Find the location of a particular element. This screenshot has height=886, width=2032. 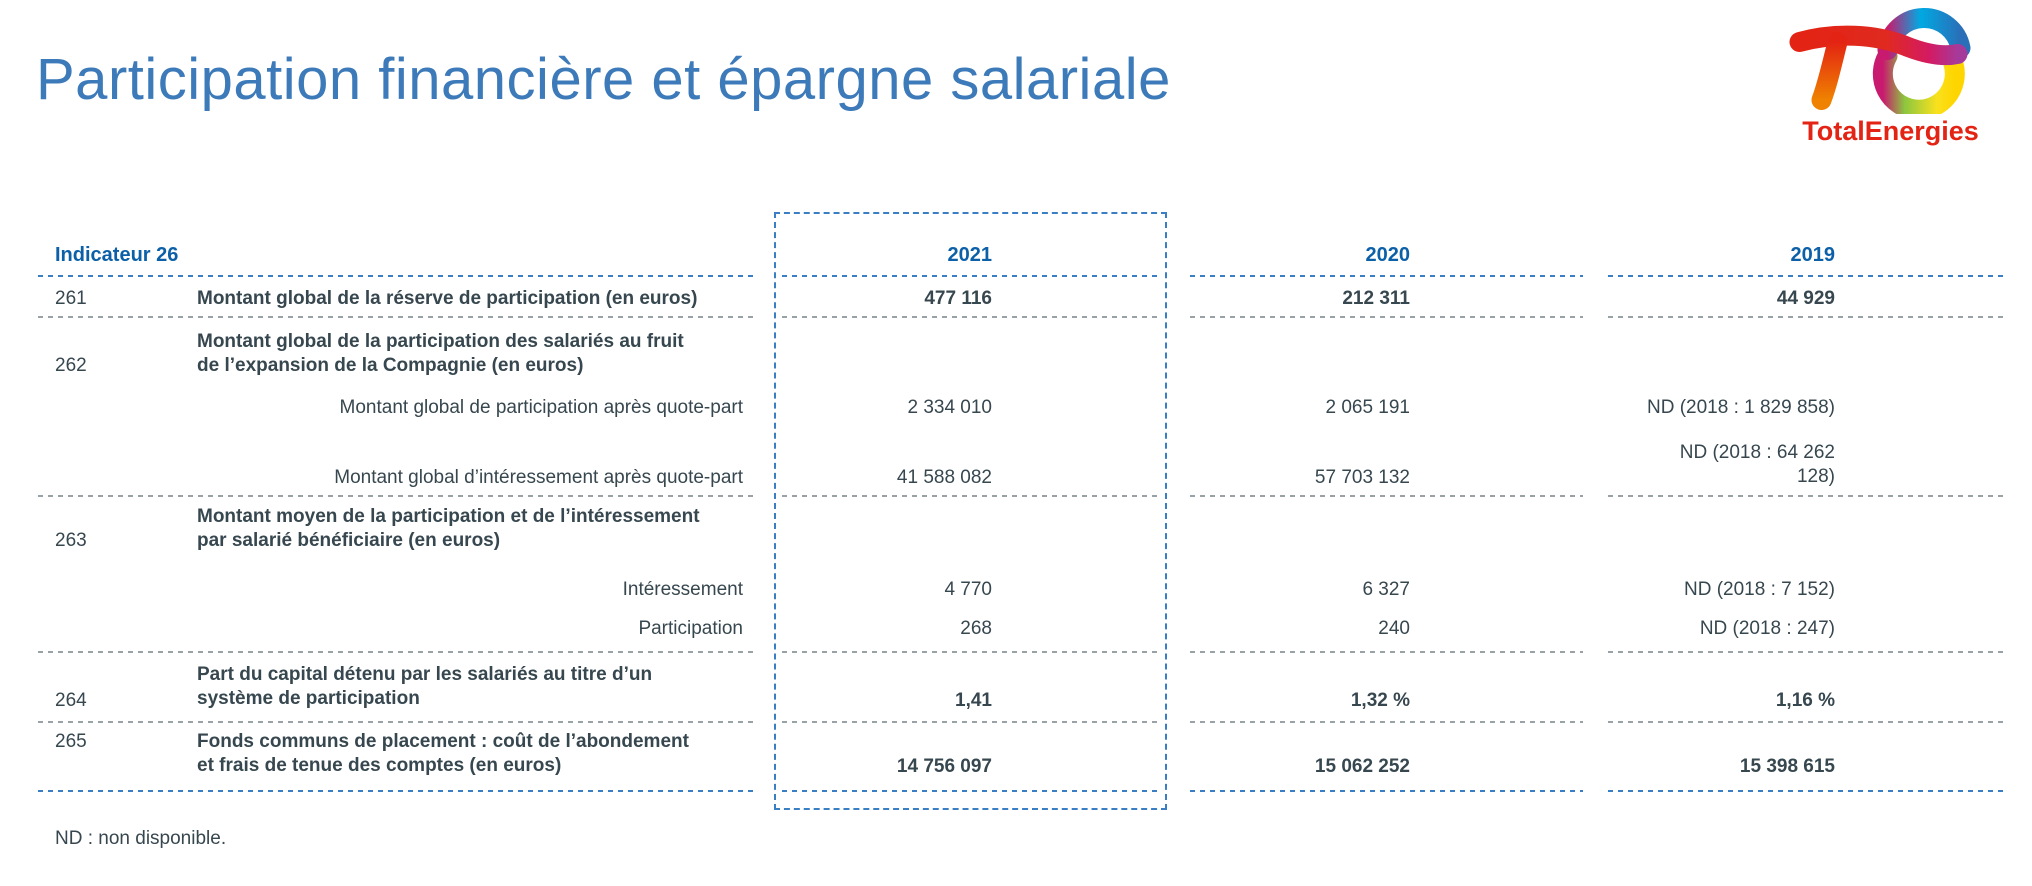

column-header-2019: 2019 is located at coordinates (1813, 255).